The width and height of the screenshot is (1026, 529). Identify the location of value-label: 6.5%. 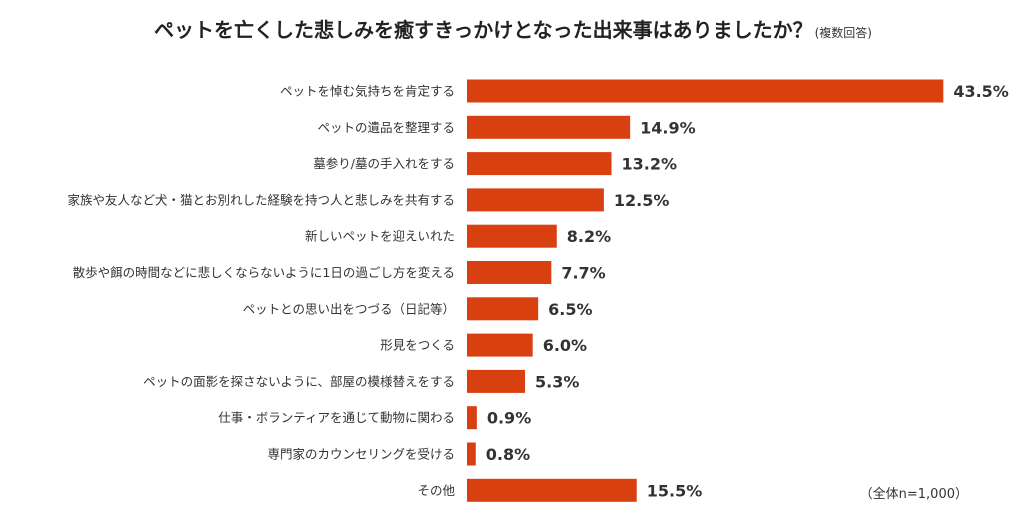
(570, 309).